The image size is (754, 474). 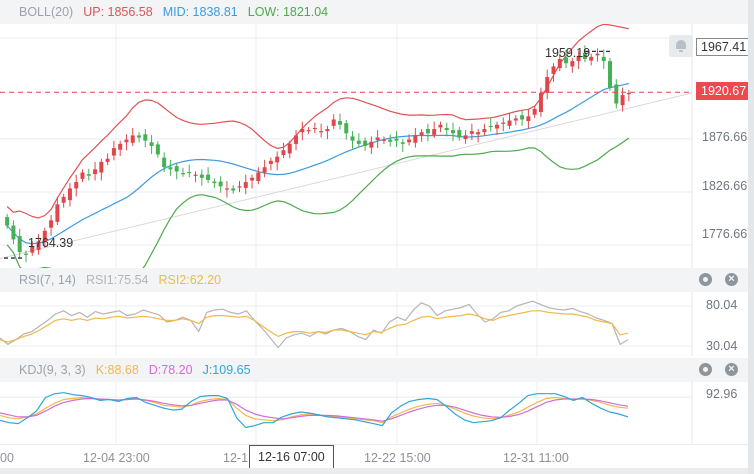 What do you see at coordinates (536, 458) in the screenshot?
I see `x-label-4: 12-31 11:00` at bounding box center [536, 458].